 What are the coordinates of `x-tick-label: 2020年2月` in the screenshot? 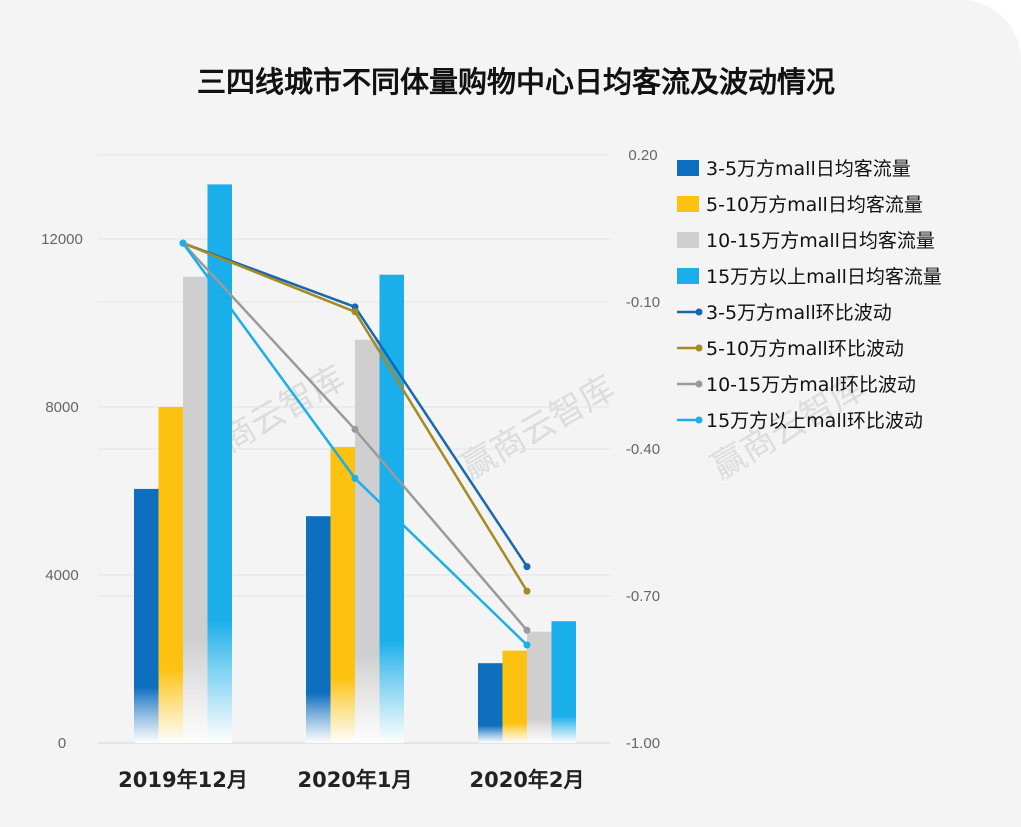 It's located at (526, 780).